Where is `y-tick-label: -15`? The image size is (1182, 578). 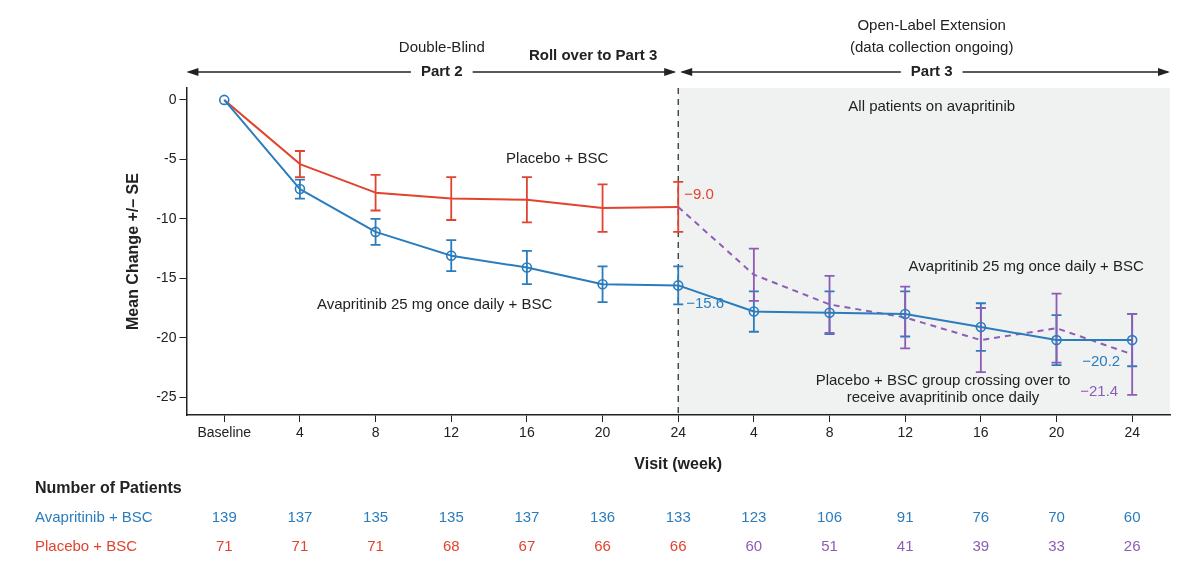 y-tick-label: -15 is located at coordinates (166, 277).